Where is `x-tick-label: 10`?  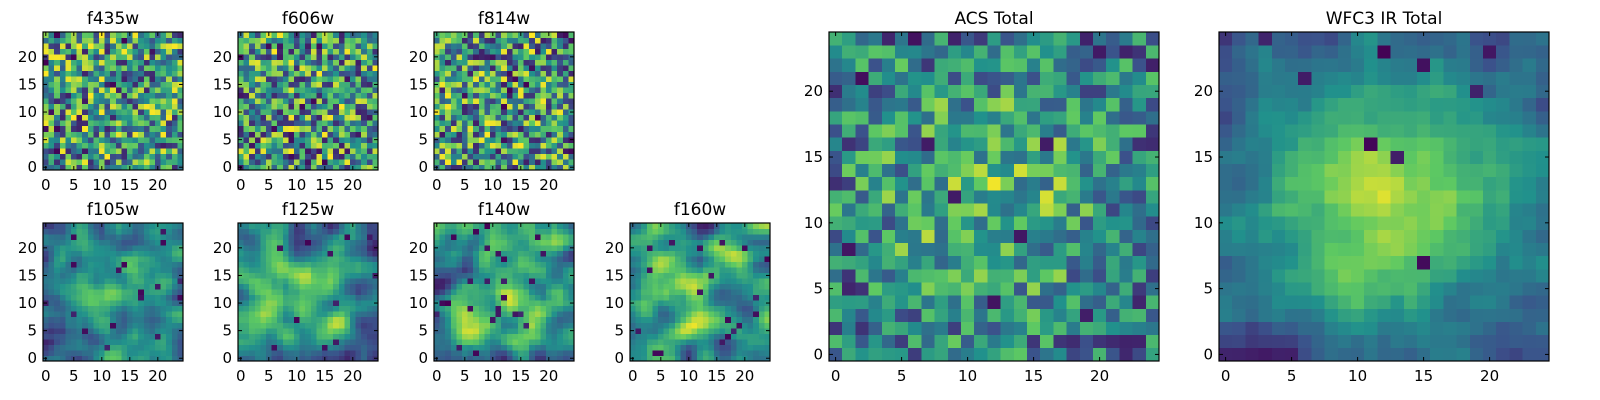
x-tick-label: 10 is located at coordinates (101, 376).